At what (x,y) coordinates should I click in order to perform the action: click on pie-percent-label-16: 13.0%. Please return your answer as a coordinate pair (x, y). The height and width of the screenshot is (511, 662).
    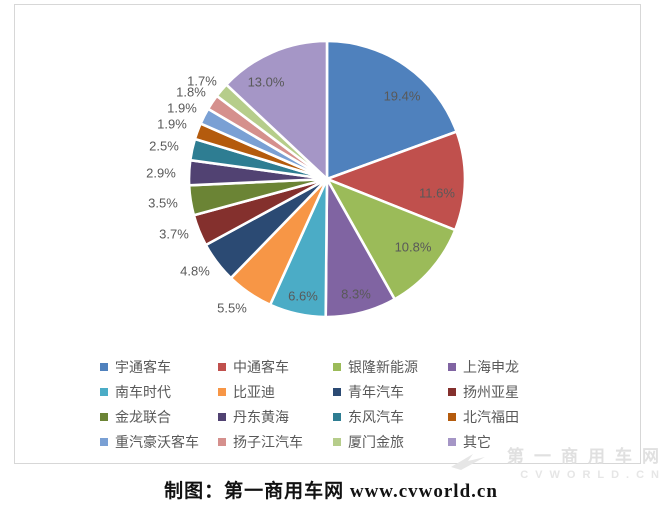
    Looking at the image, I should click on (266, 81).